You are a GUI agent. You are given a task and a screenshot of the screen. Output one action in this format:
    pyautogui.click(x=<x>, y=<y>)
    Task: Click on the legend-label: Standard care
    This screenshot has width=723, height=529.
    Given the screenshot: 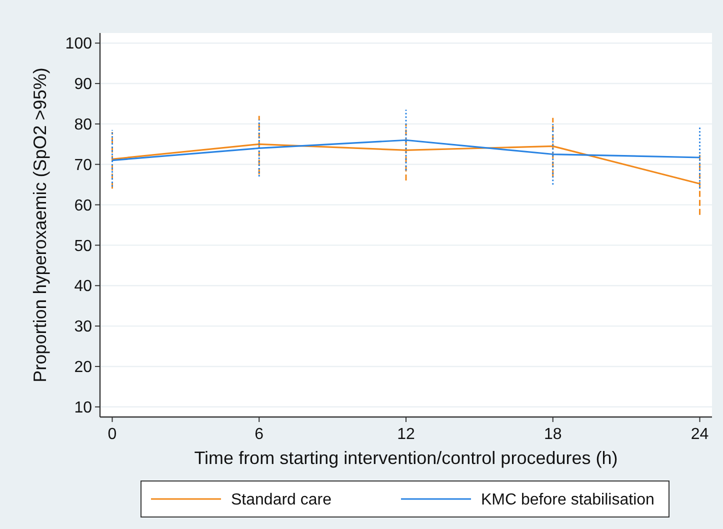 What is the action you would take?
    pyautogui.click(x=281, y=500)
    